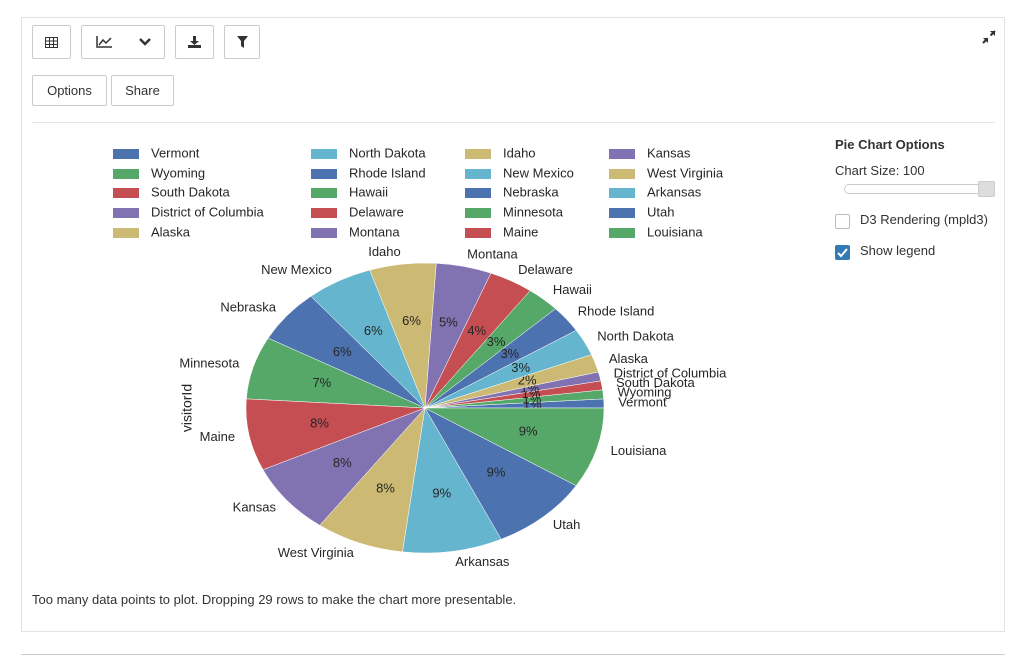 The image size is (1032, 658). I want to click on slice-value-label: 5%, so click(448, 322).